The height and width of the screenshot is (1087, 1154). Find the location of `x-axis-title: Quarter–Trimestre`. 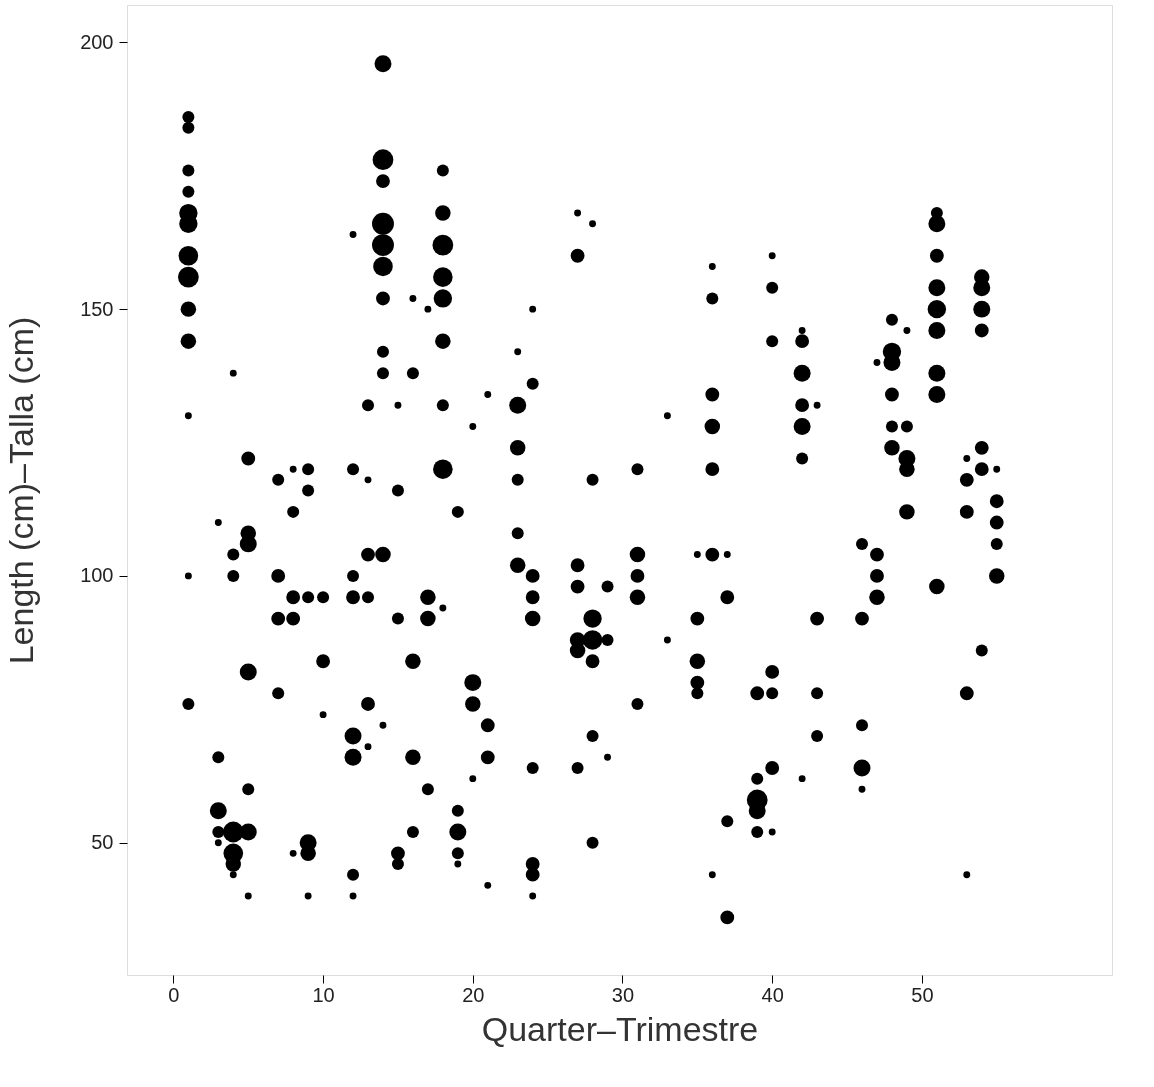

x-axis-title: Quarter–Trimestre is located at coordinates (620, 1028).